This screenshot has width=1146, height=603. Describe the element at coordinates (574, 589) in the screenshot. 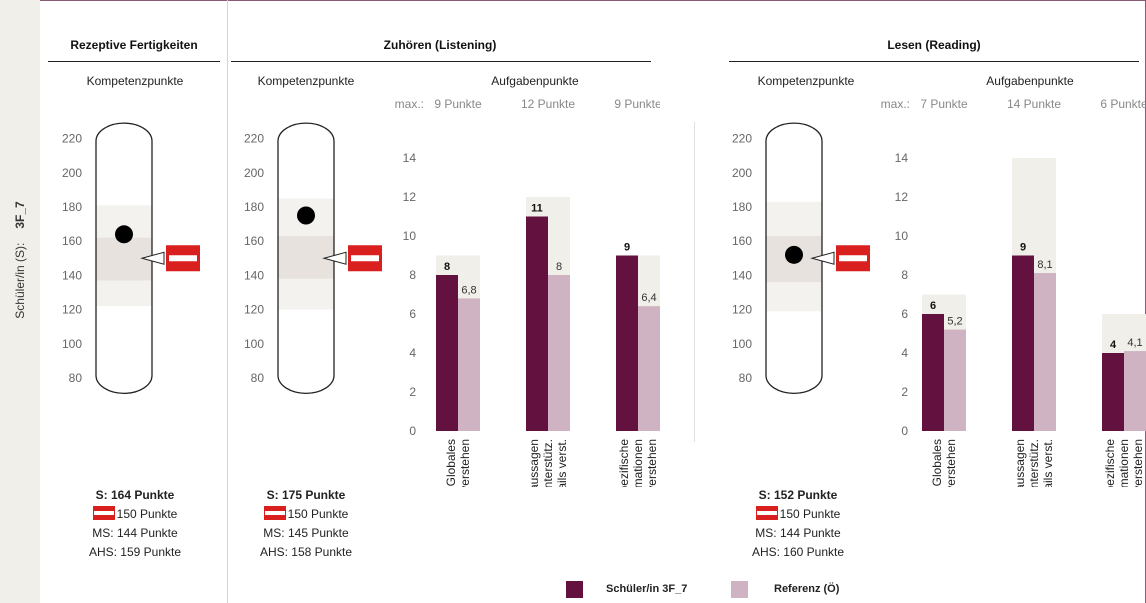

I see `legend-swatch-student` at that location.